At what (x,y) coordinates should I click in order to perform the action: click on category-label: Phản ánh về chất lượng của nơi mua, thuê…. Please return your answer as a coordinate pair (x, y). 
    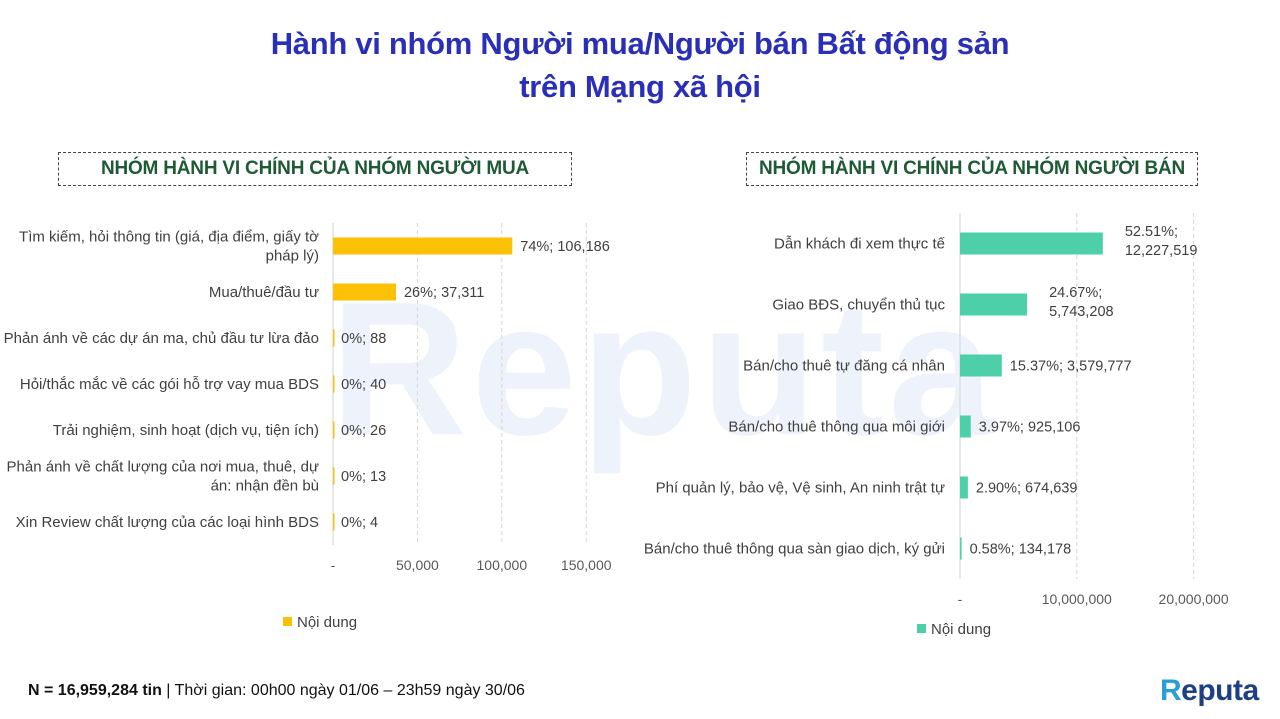
    Looking at the image, I should click on (163, 467).